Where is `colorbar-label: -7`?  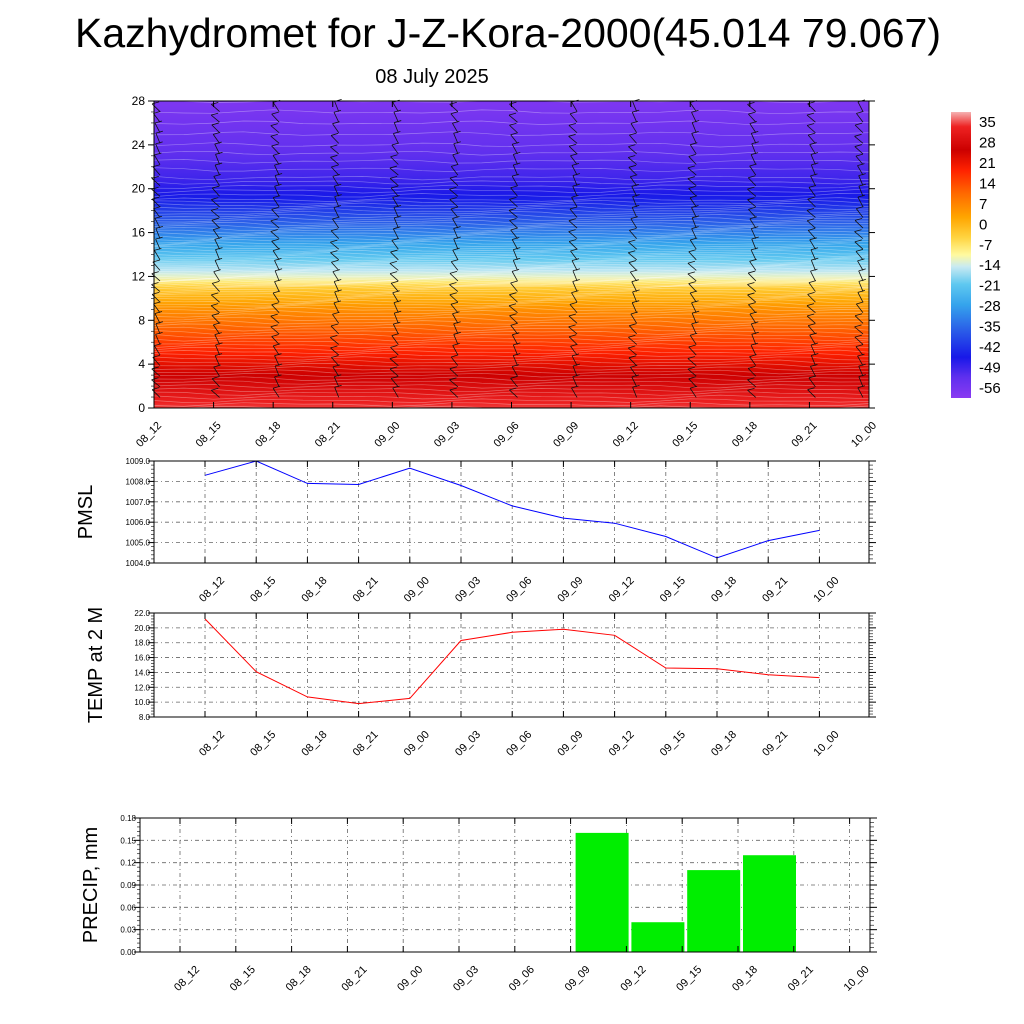
colorbar-label: -7 is located at coordinates (985, 245).